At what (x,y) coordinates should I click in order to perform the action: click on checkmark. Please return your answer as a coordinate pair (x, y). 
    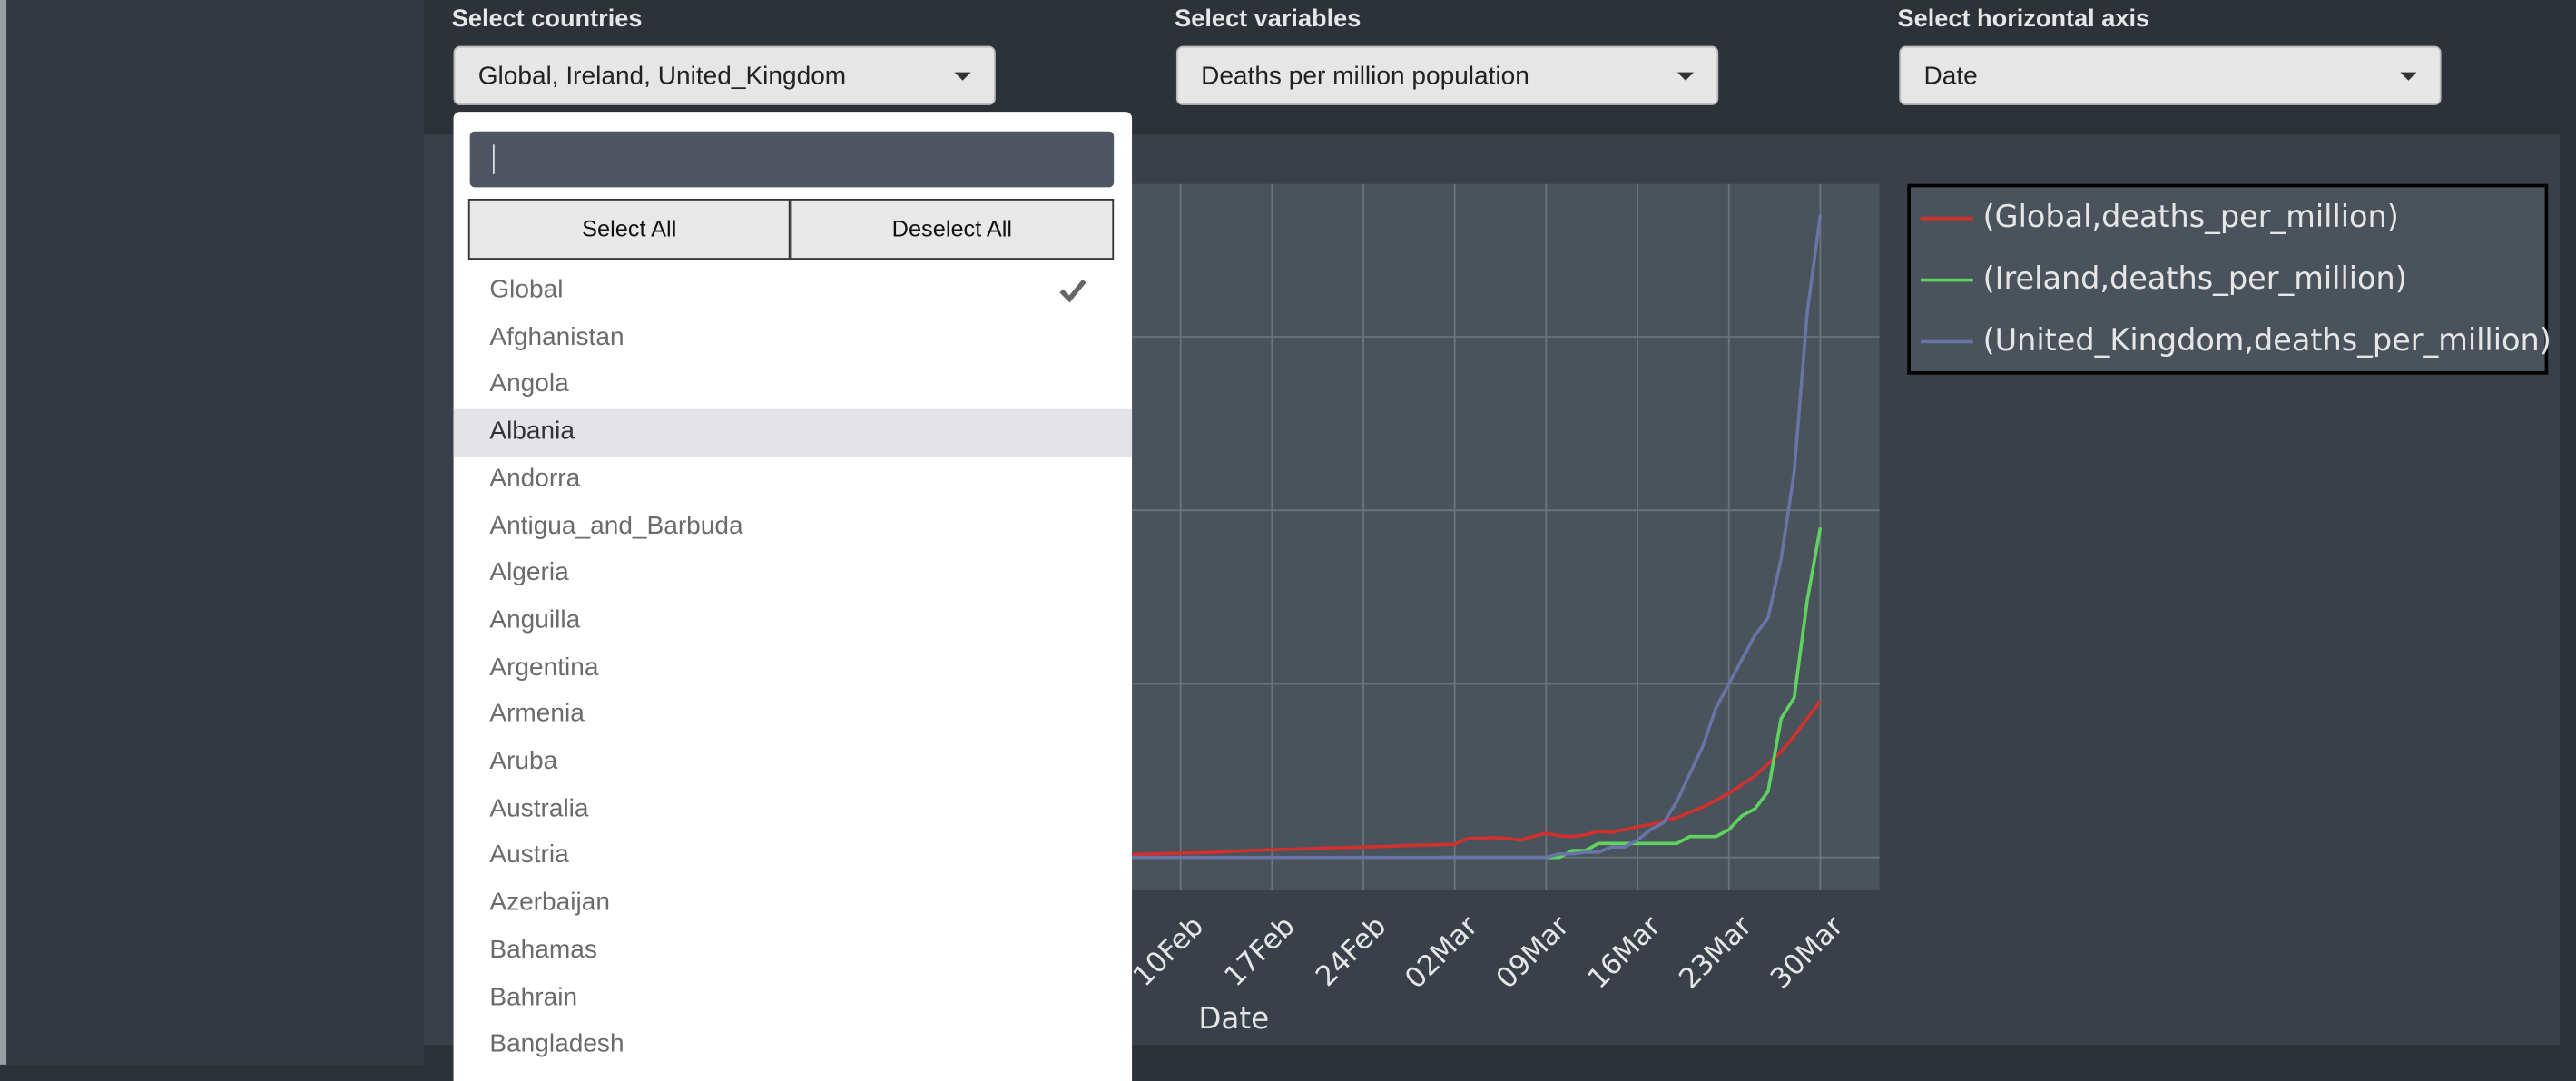
    Looking at the image, I should click on (1072, 291).